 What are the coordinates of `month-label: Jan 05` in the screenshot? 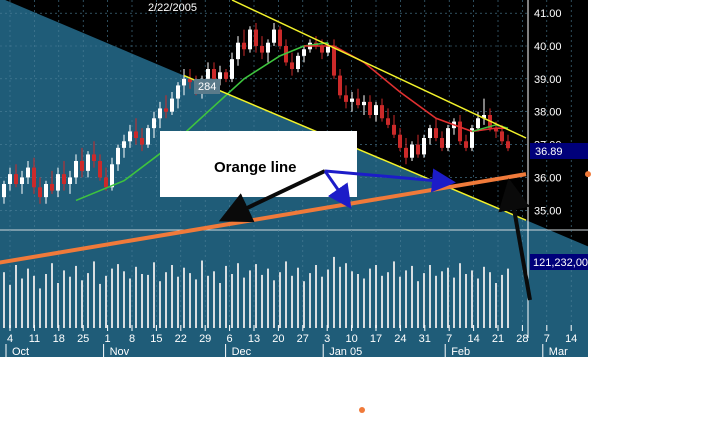 It's located at (345, 352).